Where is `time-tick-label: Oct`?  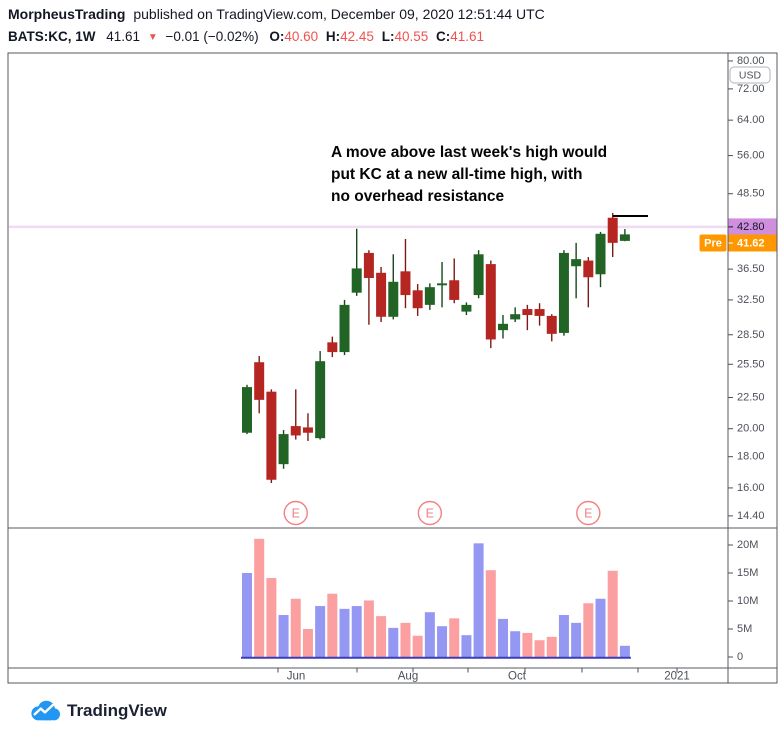 time-tick-label: Oct is located at coordinates (517, 677).